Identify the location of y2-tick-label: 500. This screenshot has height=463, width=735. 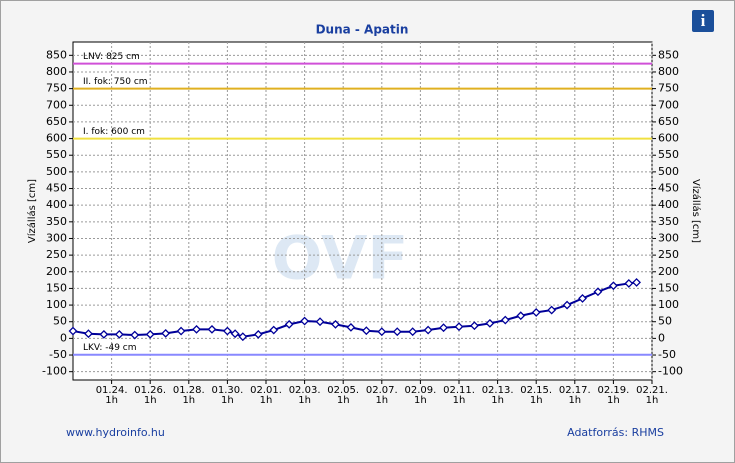
(668, 171).